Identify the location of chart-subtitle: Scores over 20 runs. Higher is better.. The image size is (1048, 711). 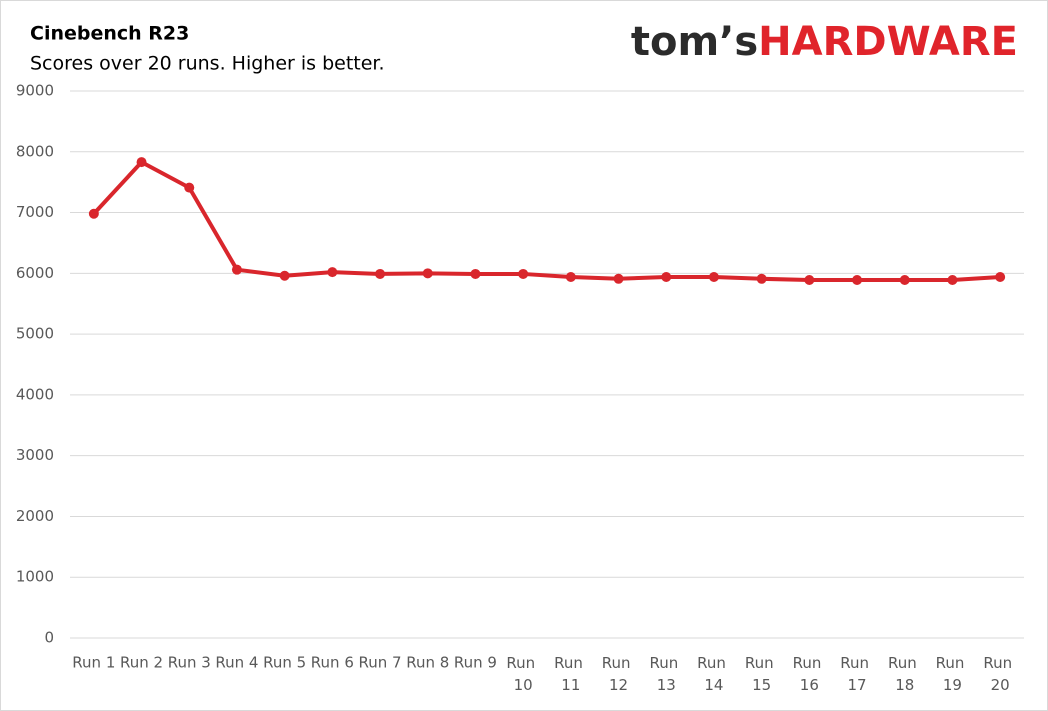
(207, 64).